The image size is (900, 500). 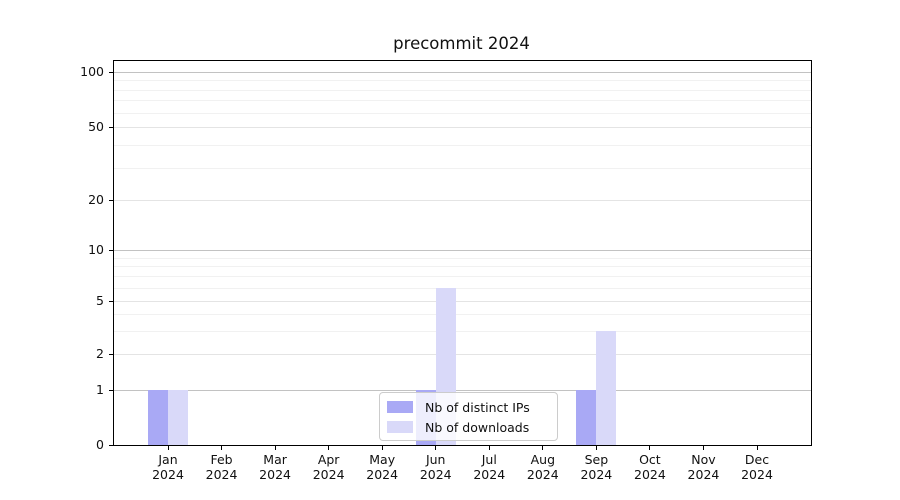 What do you see at coordinates (100, 444) in the screenshot?
I see `y-axis-tick-label: 0` at bounding box center [100, 444].